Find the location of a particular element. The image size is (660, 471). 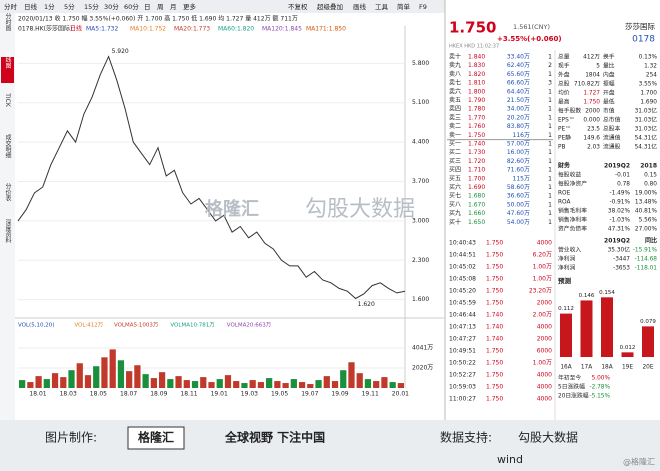

tick-time: 10:59:03 is located at coordinates (462, 387).